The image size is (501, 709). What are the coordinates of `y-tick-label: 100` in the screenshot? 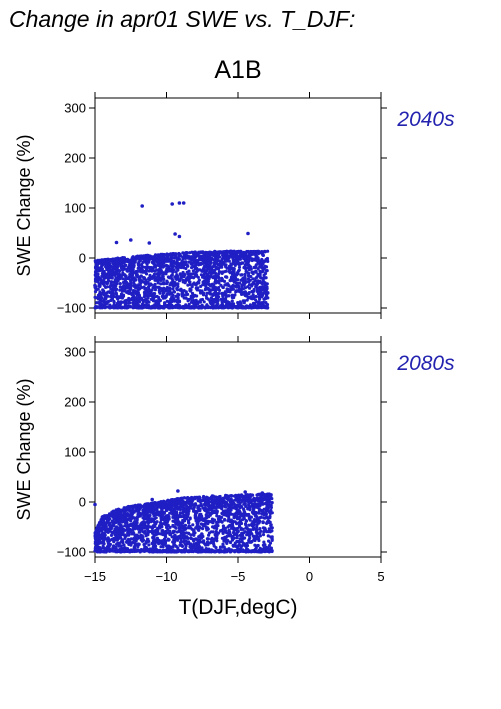 It's located at (75, 452).